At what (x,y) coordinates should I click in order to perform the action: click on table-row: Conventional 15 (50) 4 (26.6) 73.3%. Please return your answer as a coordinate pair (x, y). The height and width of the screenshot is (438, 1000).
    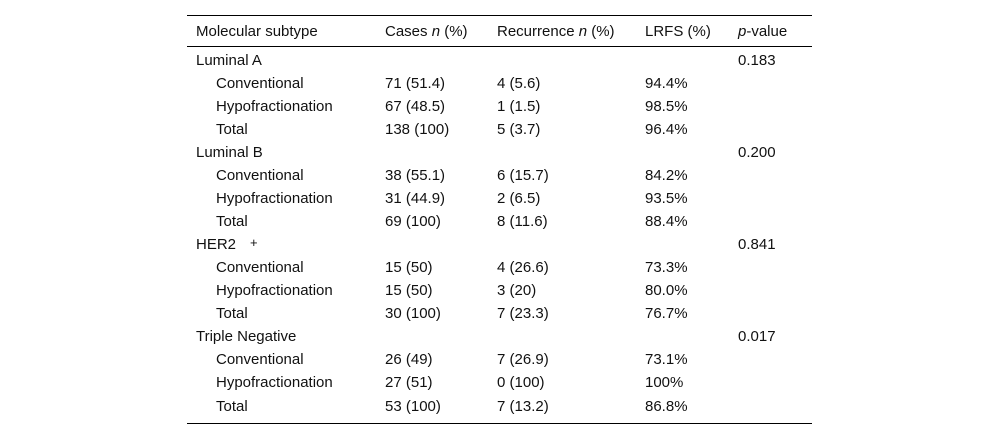
    Looking at the image, I should click on (499, 267).